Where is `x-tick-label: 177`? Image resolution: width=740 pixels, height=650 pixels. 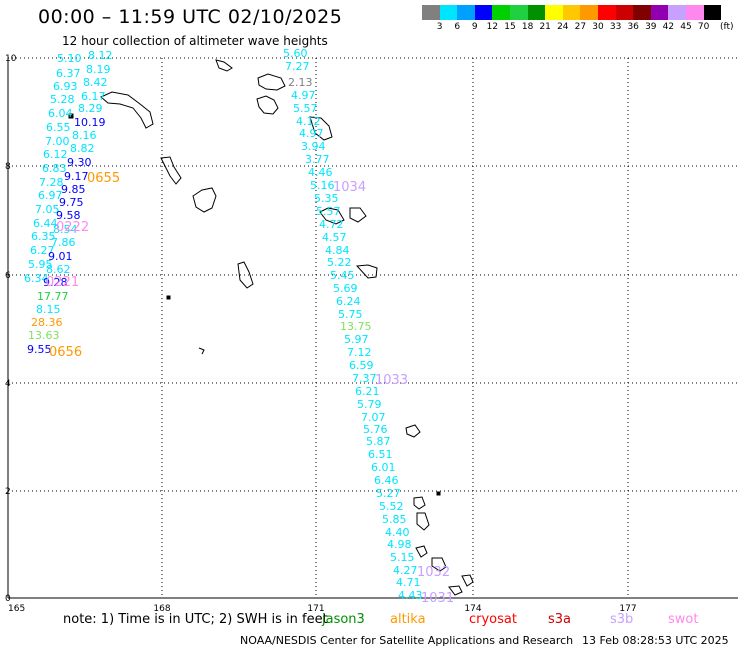
x-tick-label: 177 is located at coordinates (627, 609).